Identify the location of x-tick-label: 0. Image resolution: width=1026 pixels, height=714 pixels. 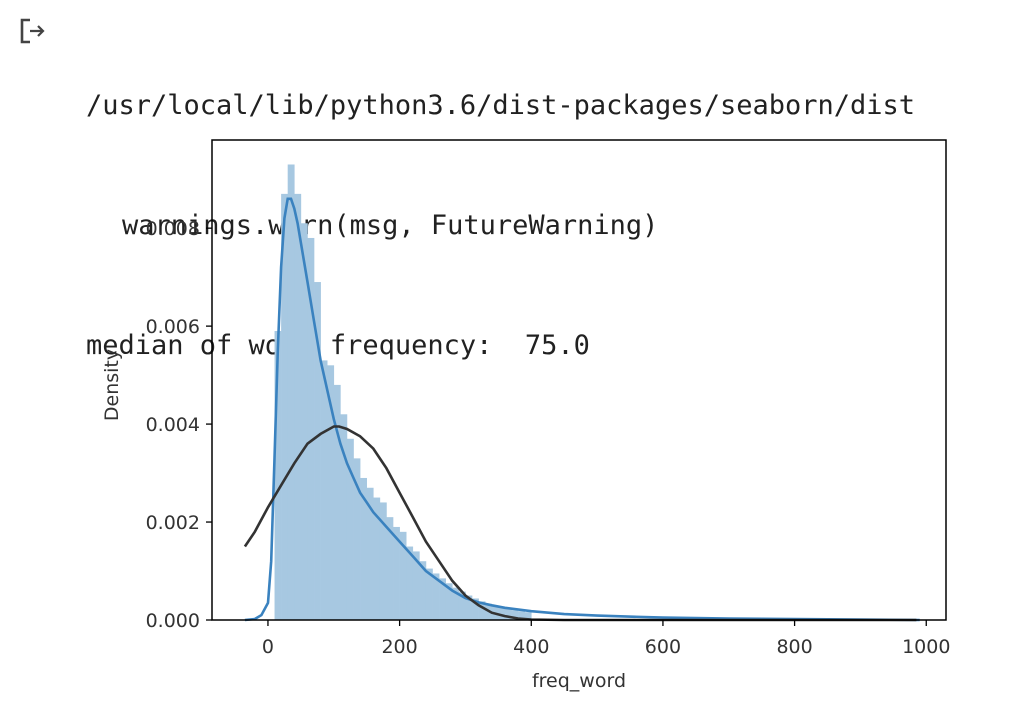
(268, 647).